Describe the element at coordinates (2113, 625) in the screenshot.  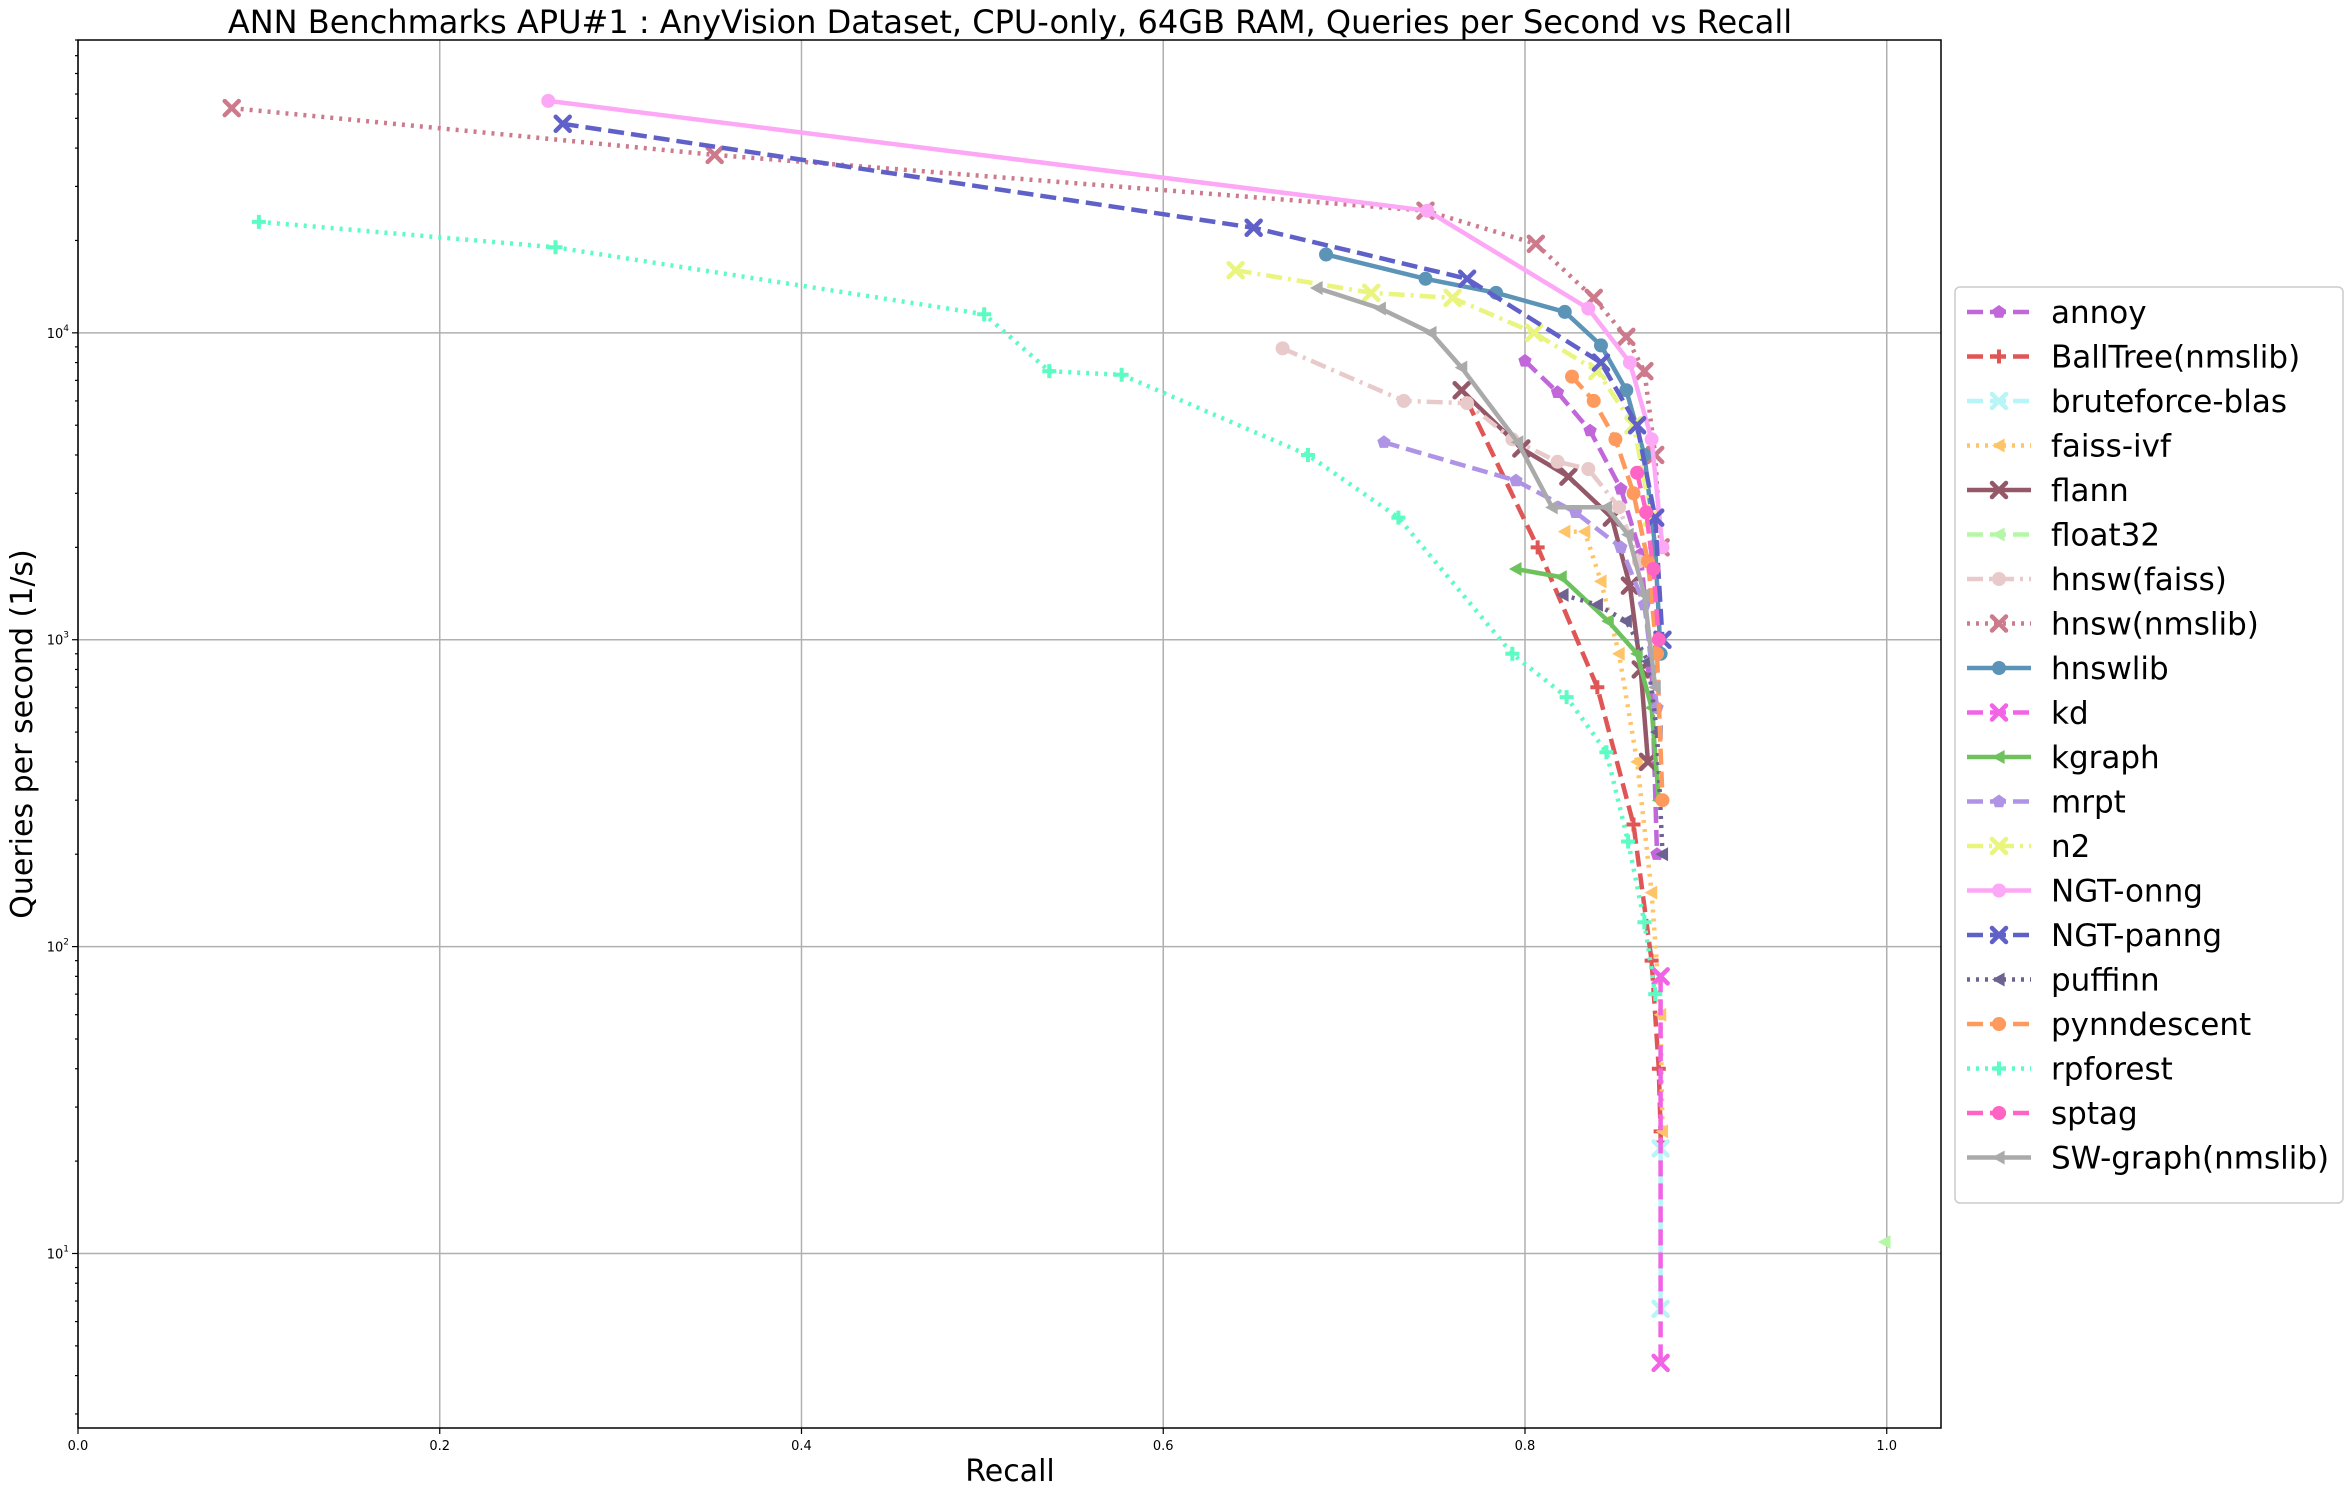
I see `legend-item: hnsw(nmslib)` at that location.